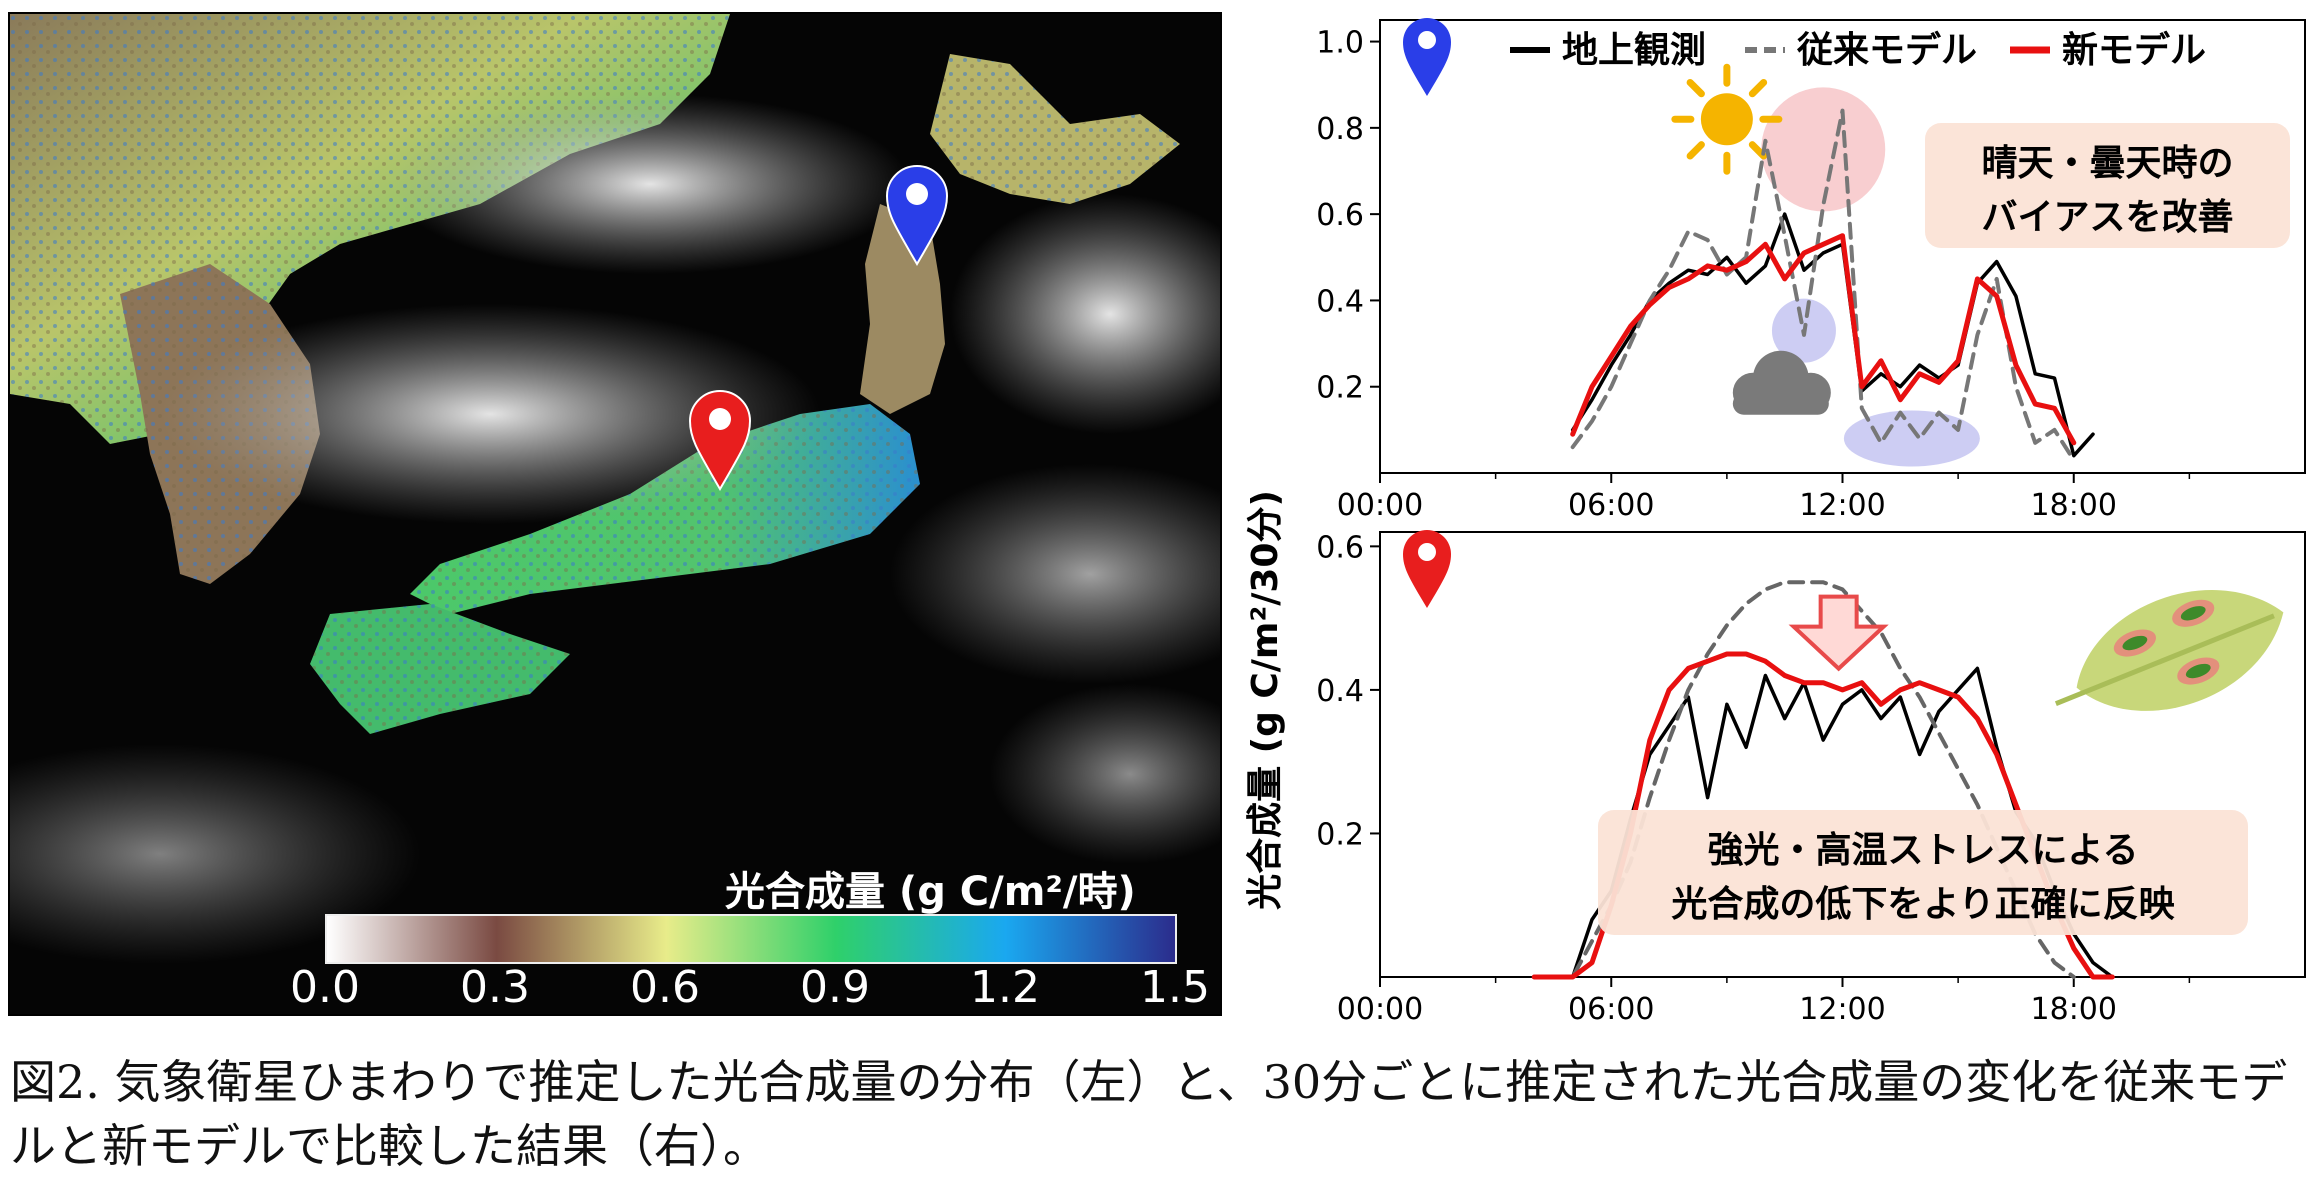 Image resolution: width=2310 pixels, height=1197 pixels. Describe the element at coordinates (902, 309) in the screenshot. I see `tohoku-land` at that location.